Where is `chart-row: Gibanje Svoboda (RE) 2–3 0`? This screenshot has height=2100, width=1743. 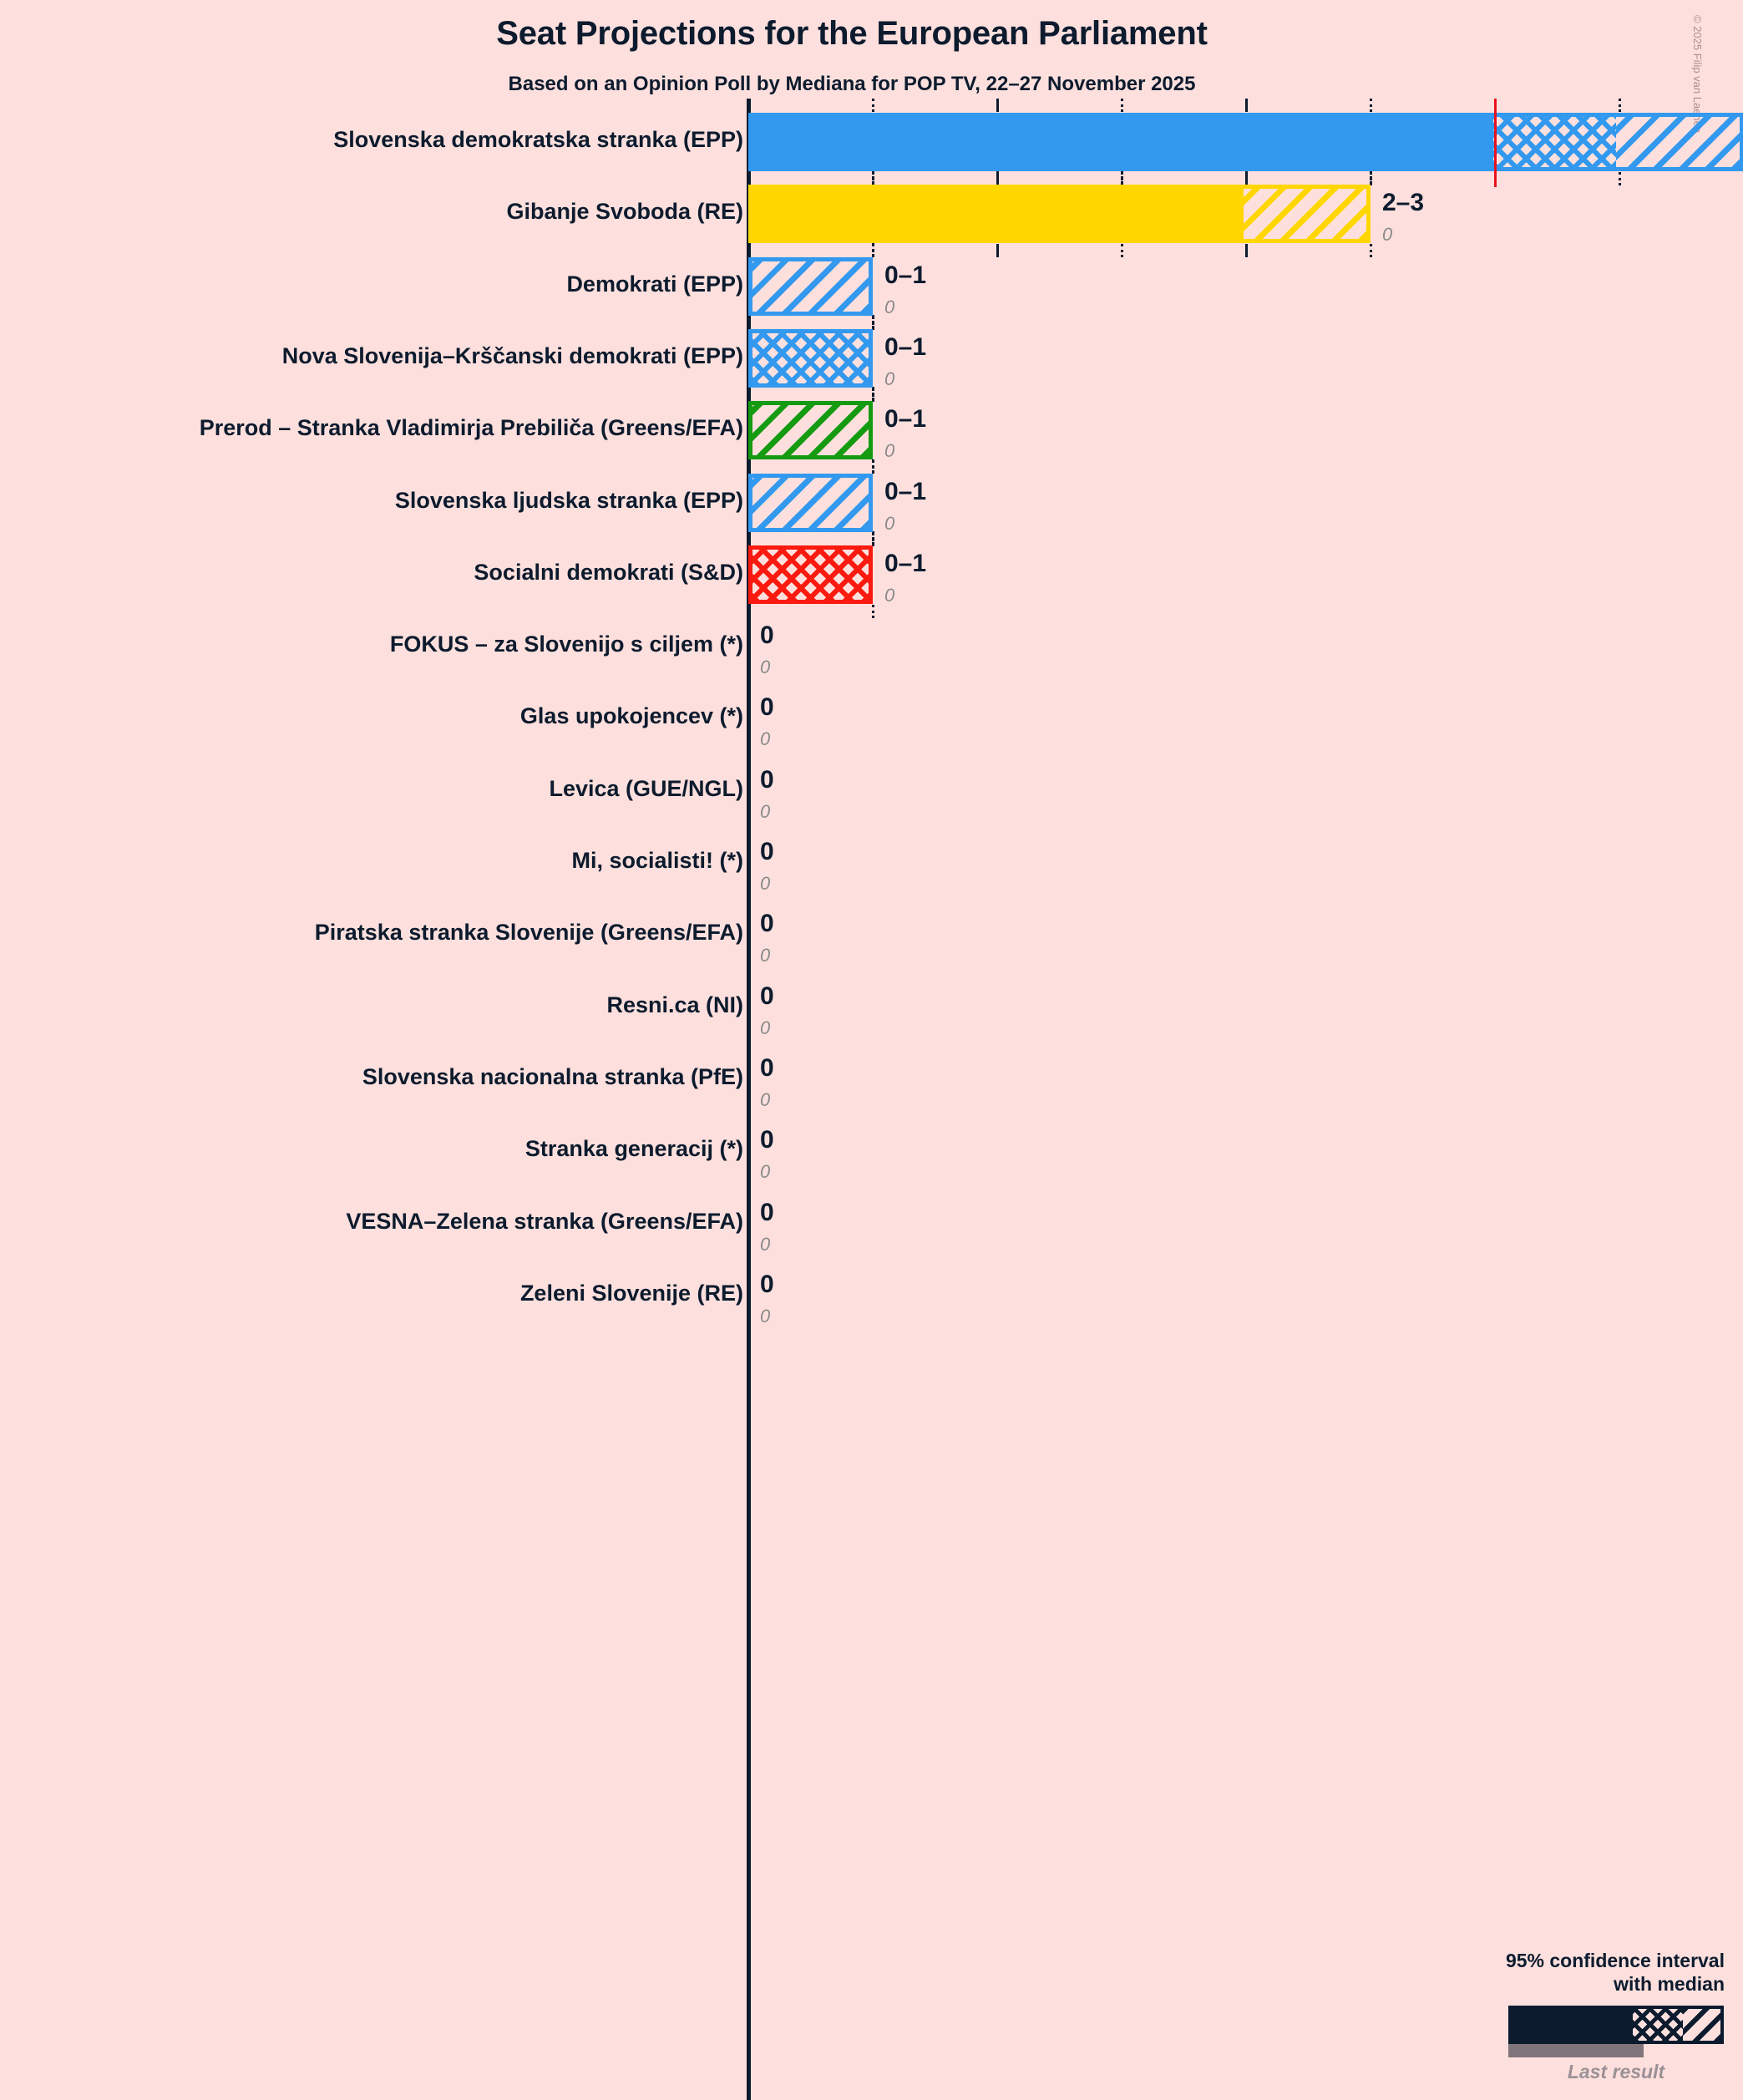 chart-row: Gibanje Svoboda (RE) 2–3 0 is located at coordinates (871, 215).